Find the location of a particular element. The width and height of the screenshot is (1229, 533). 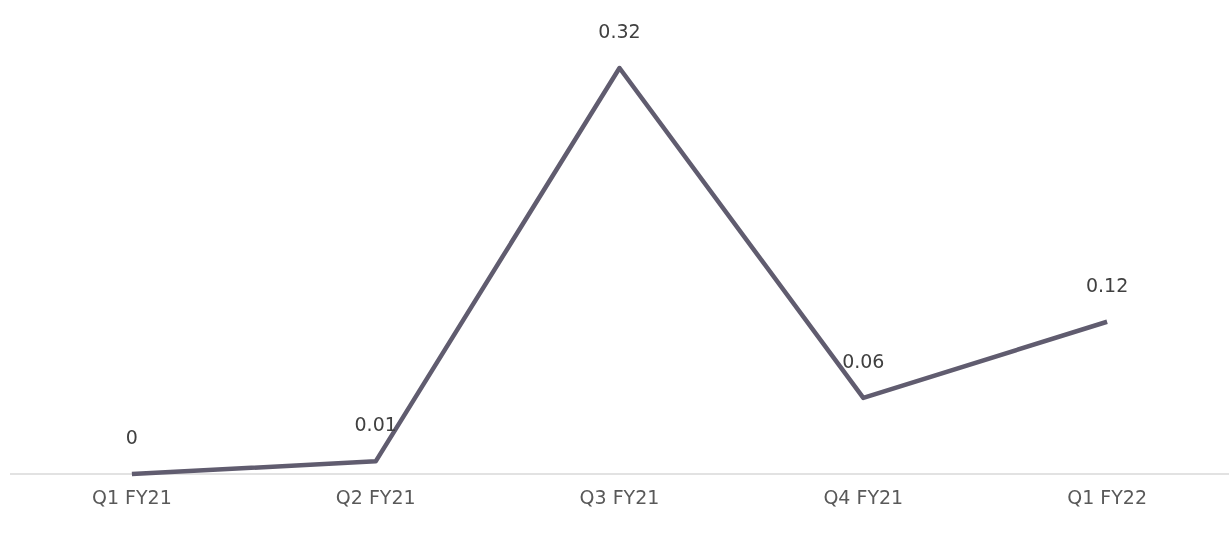

x-tick-label: Q1 FY21 is located at coordinates (132, 497).